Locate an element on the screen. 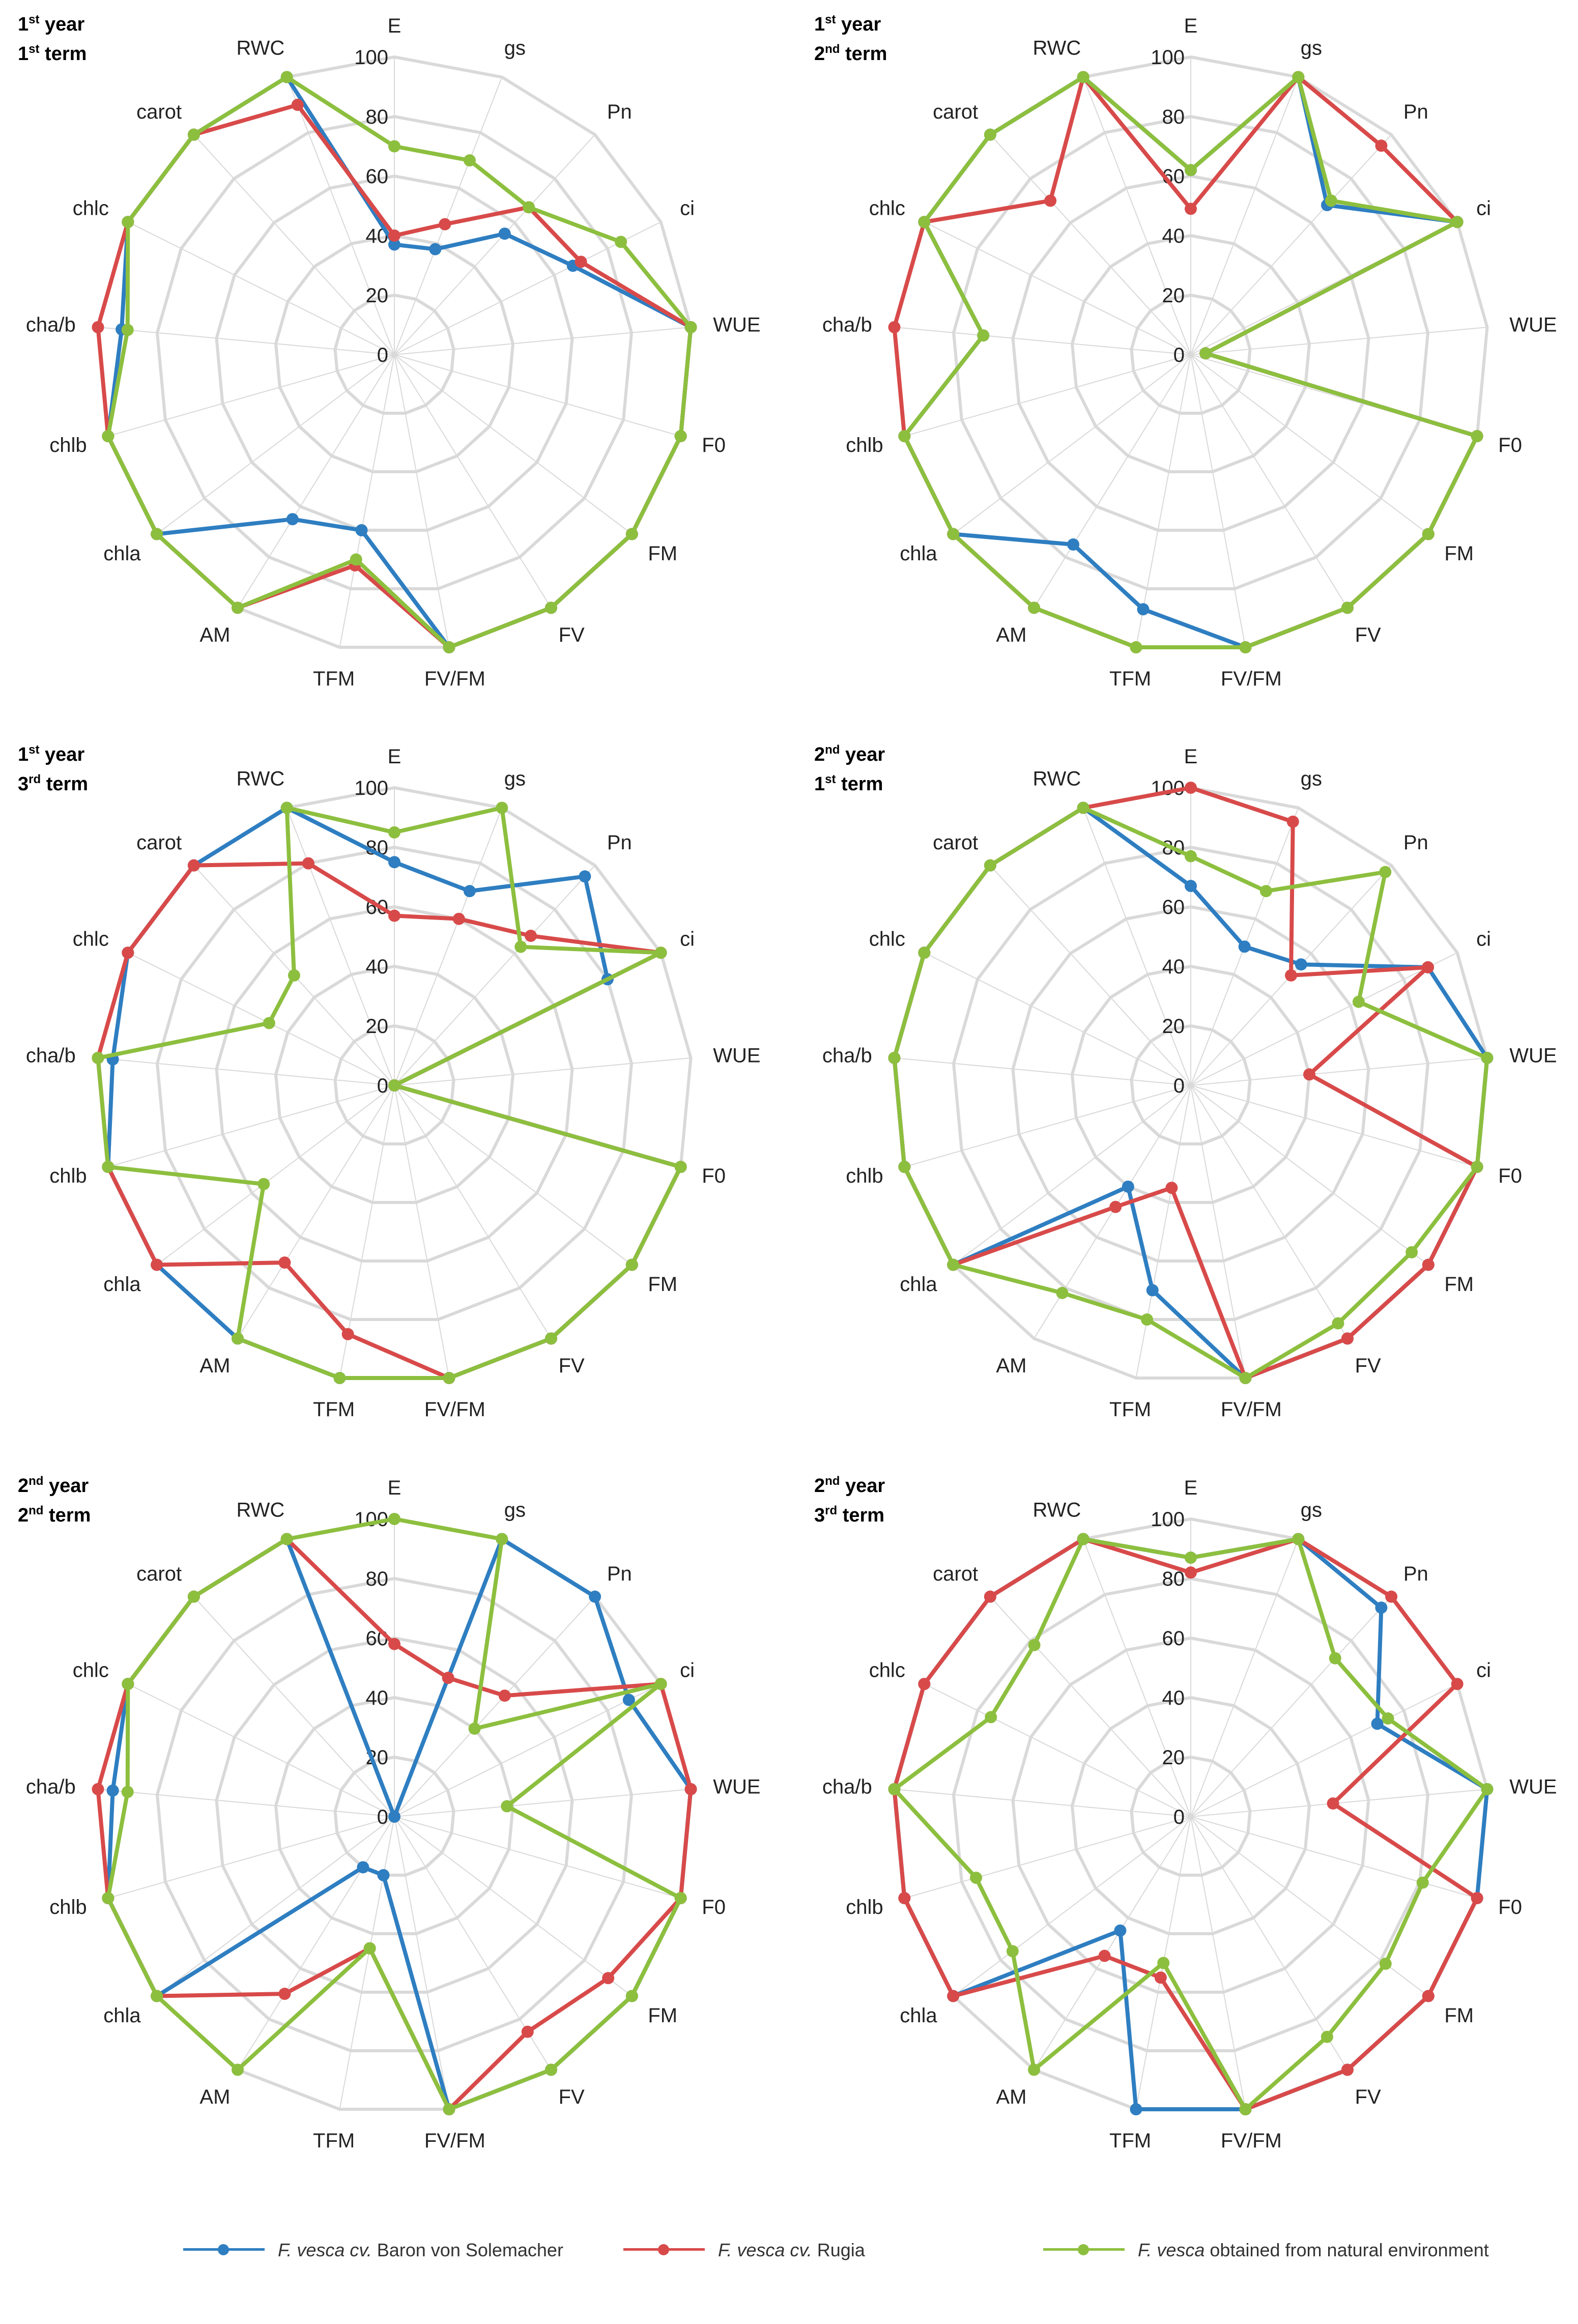 The height and width of the screenshot is (2324, 1578). legend-marker-natural is located at coordinates (1083, 2249).